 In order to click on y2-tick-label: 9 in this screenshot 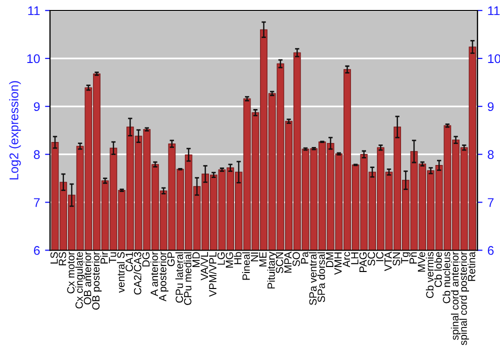, I will do `click(491, 107)`.